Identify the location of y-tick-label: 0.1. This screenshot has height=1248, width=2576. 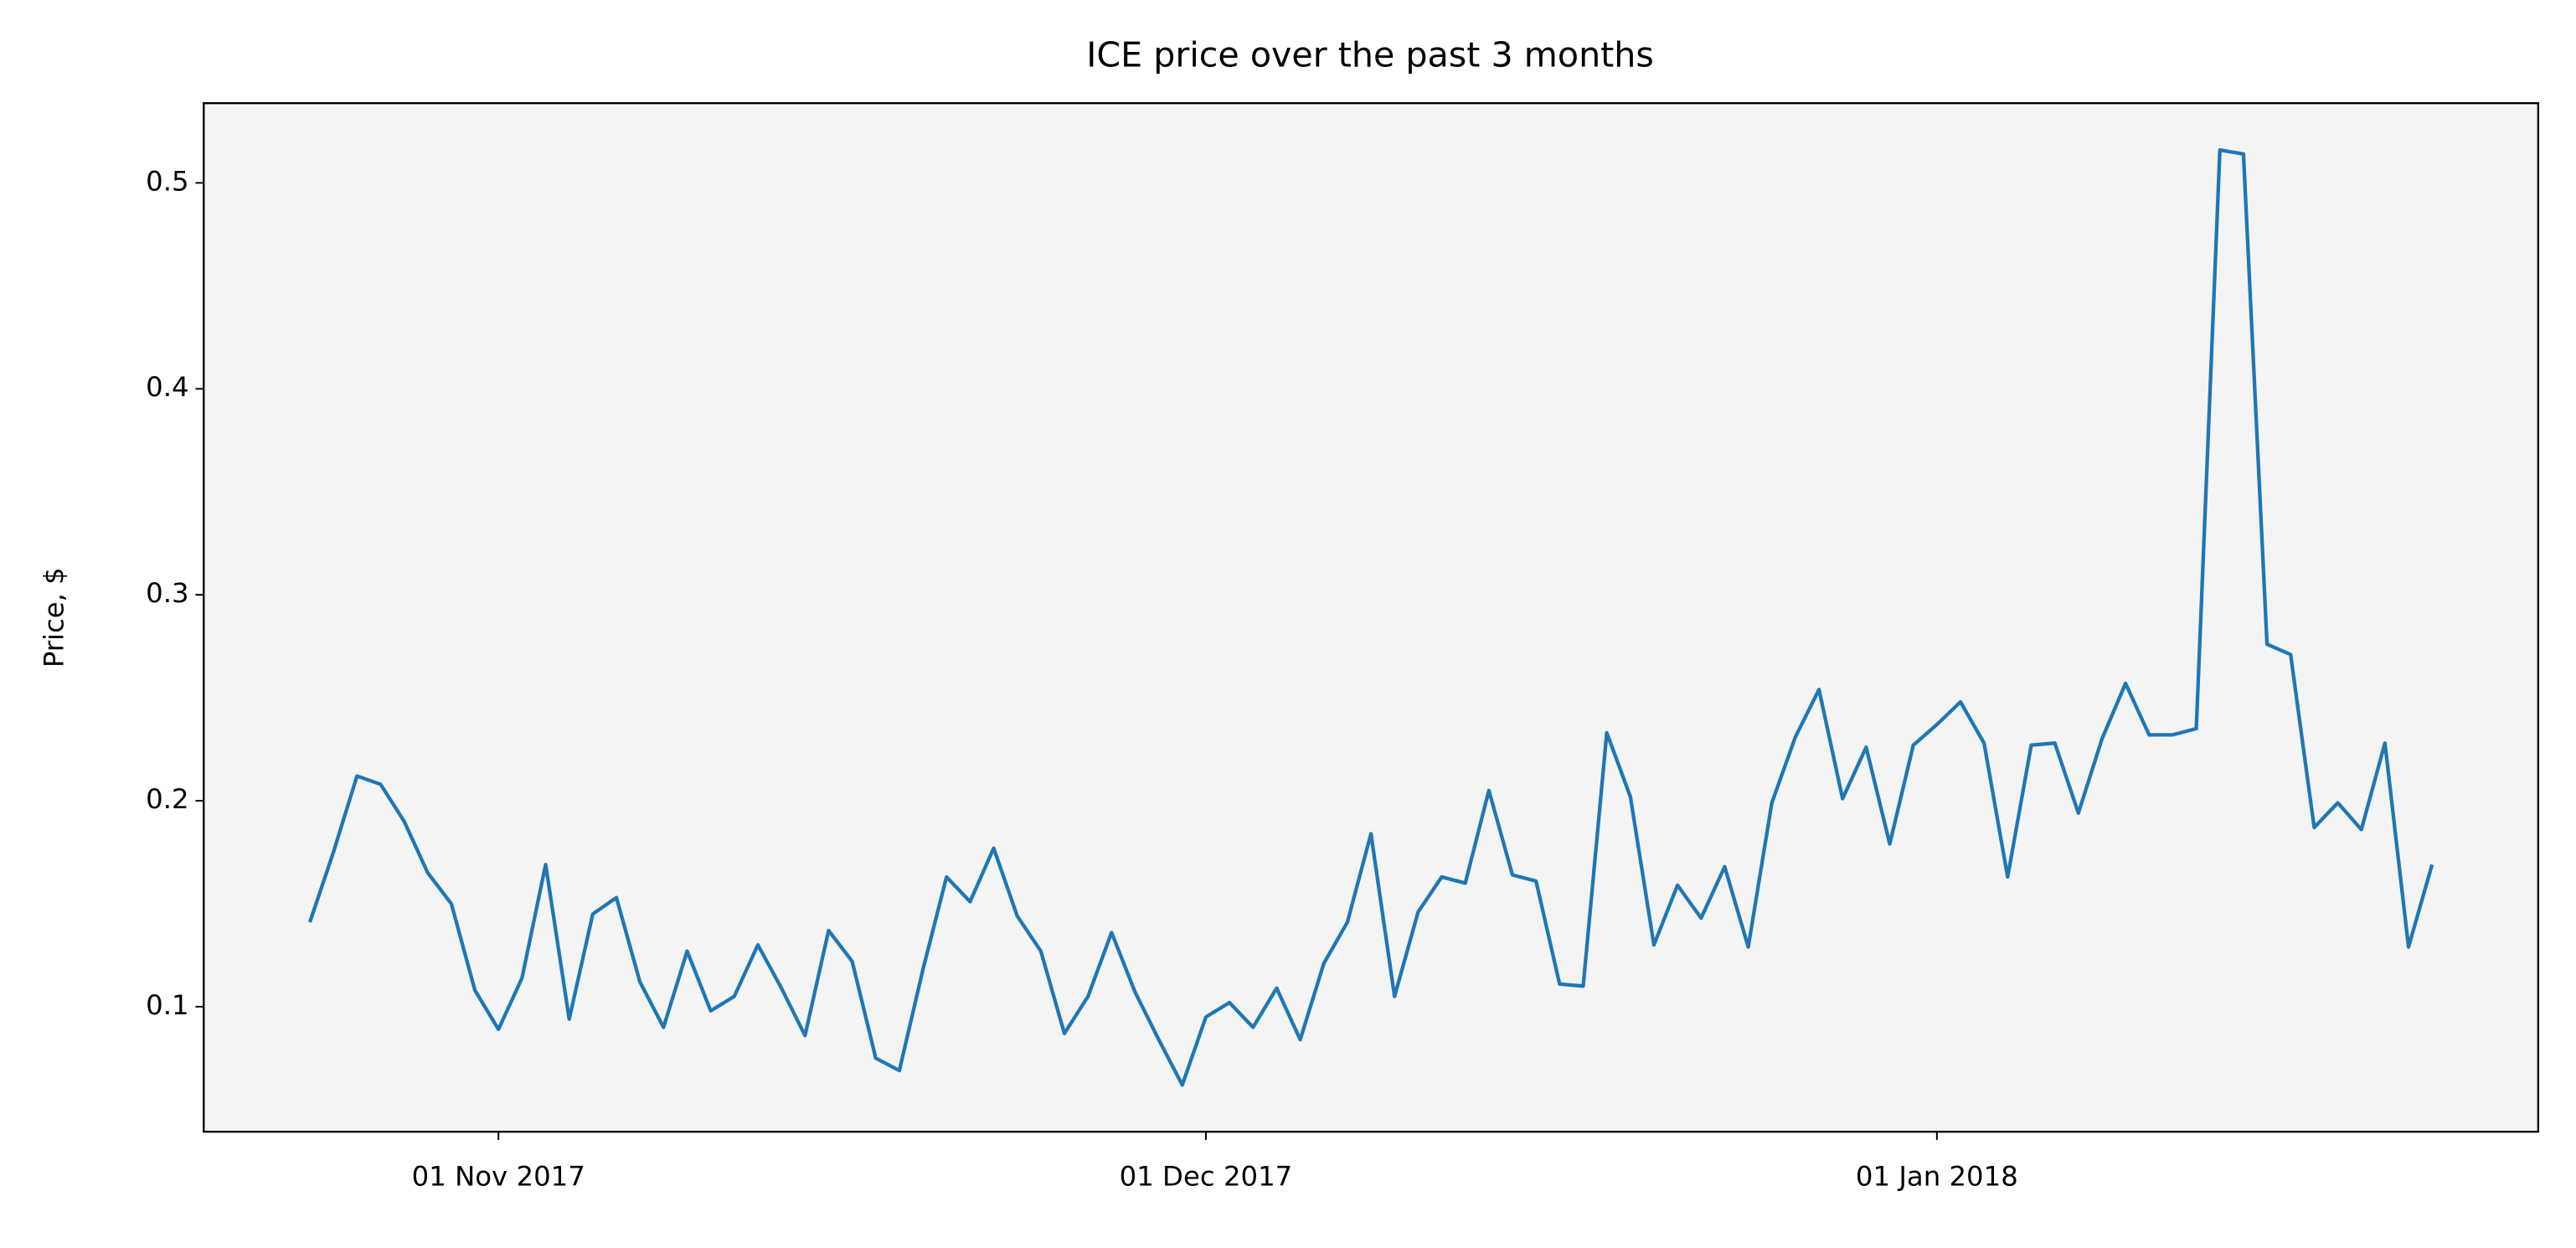
(167, 1005).